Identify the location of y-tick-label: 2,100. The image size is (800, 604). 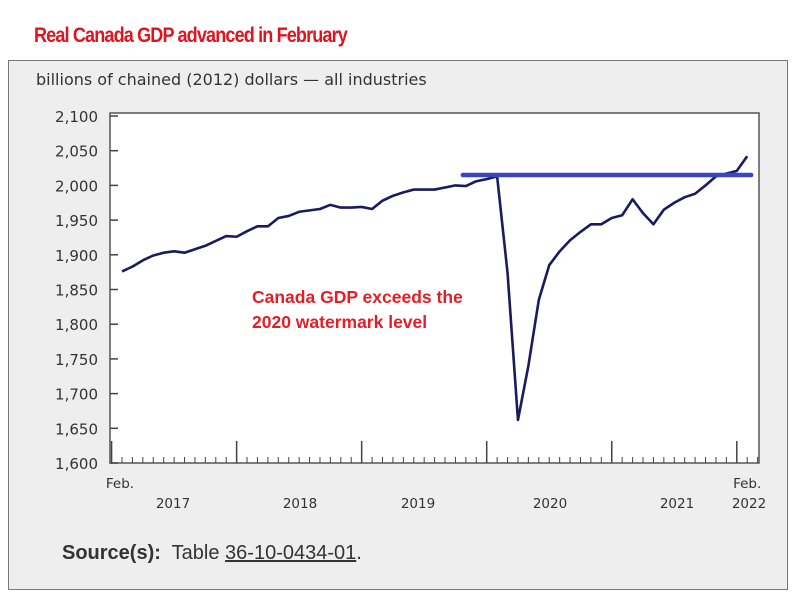
(76, 117).